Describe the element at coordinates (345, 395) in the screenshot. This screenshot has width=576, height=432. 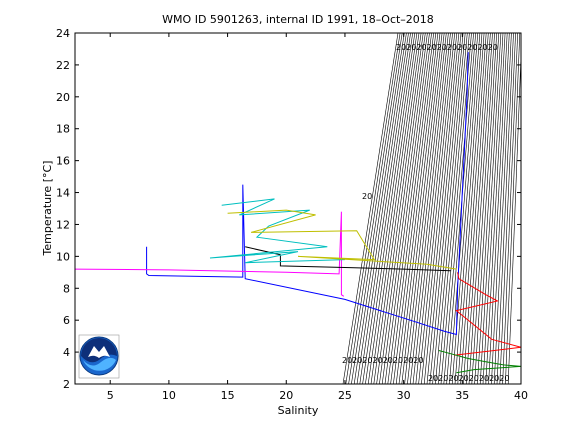
I see `x-tick-label: 25` at that location.